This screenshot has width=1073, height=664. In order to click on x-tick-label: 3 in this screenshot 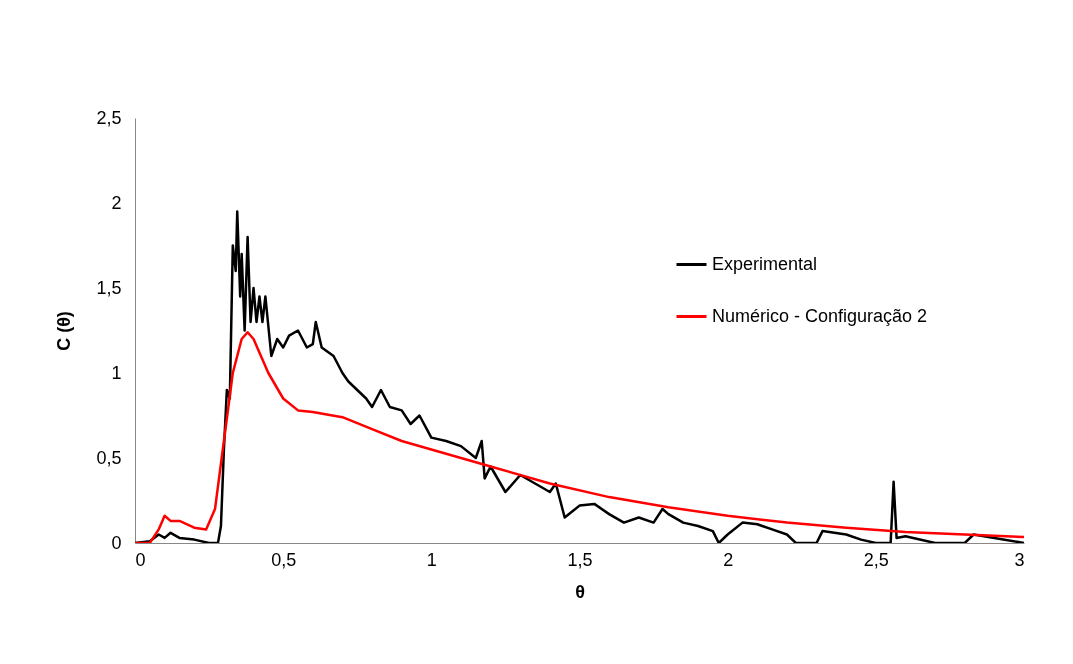, I will do `click(1019, 559)`.